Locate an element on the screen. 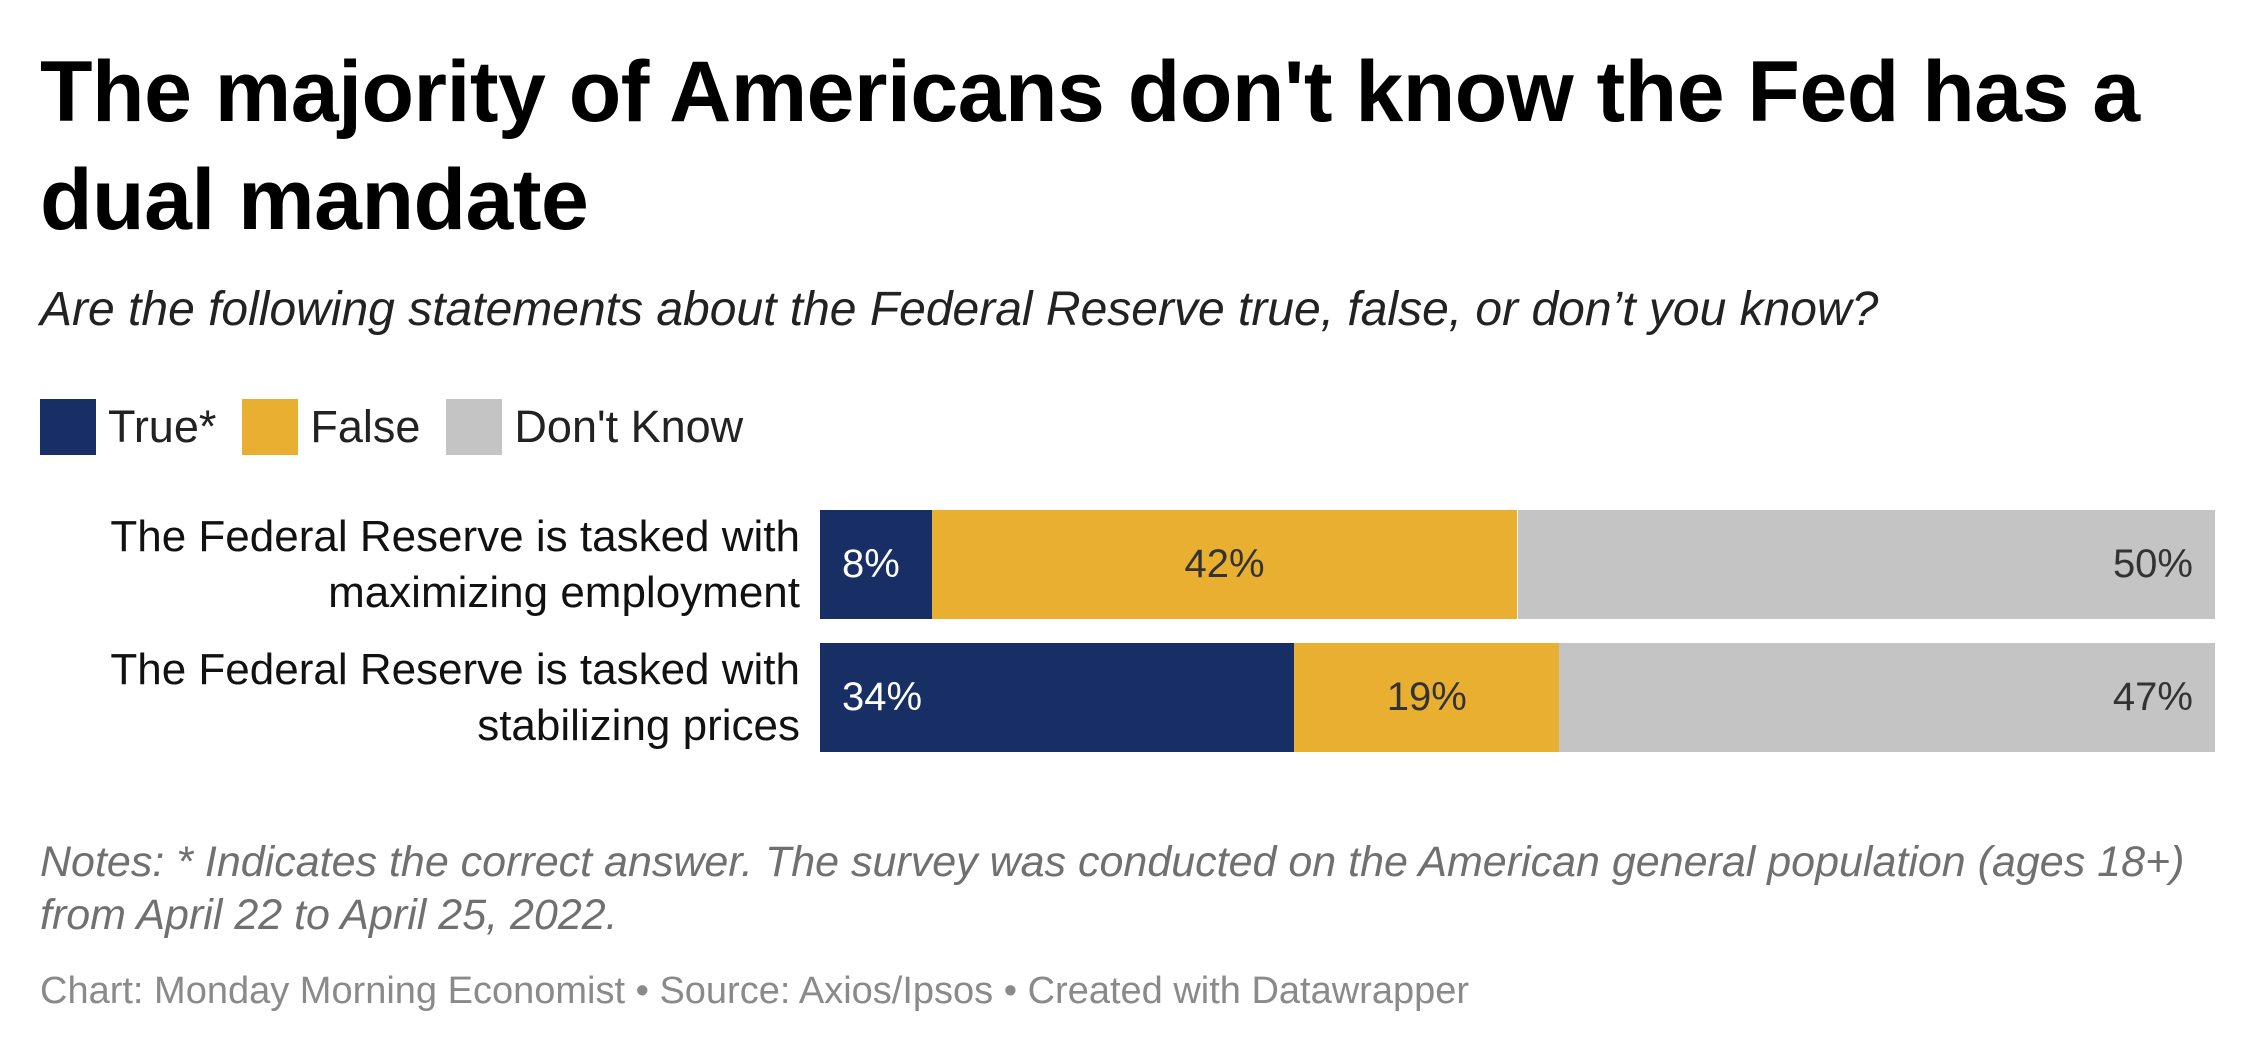  legend-item: Don't Know is located at coordinates (594, 427).